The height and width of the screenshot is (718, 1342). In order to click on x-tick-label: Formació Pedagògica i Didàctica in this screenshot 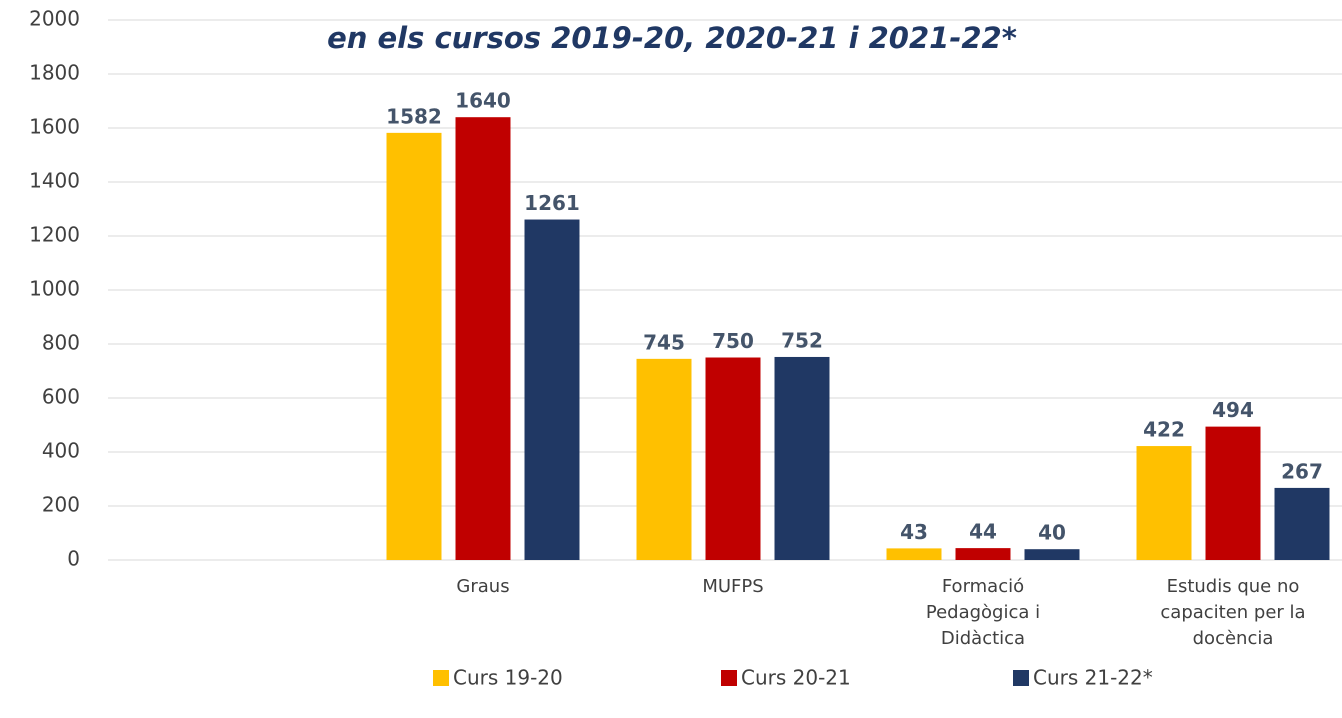, I will do `click(983, 612)`.